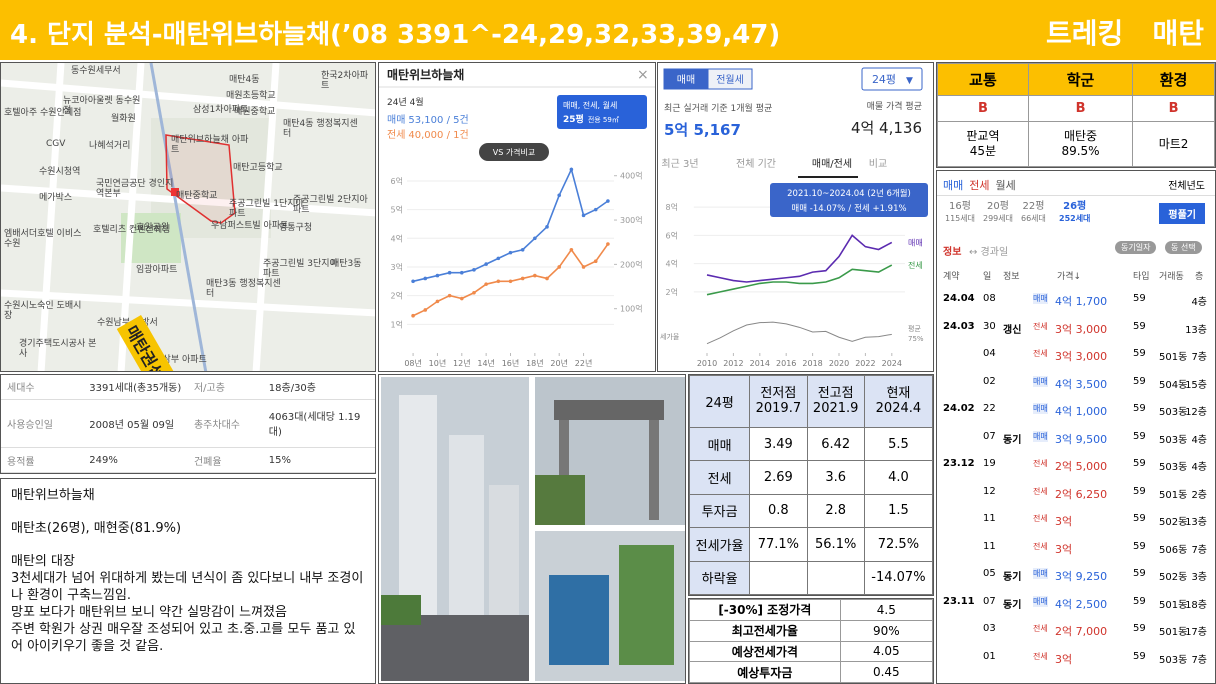 The height and width of the screenshot is (684, 1216). Describe the element at coordinates (1033, 213) in the screenshot. I see `size-option: 22평 66세대` at that location.